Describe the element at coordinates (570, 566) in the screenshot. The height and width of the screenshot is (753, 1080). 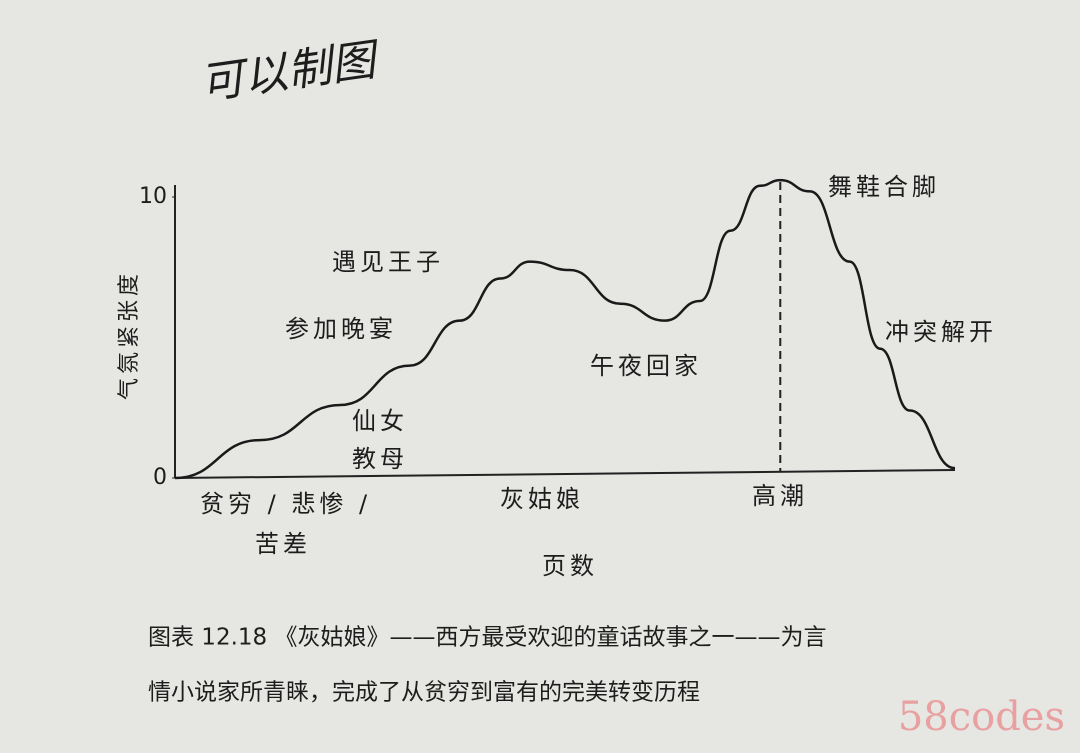
I see `x-axis-label: 页数` at that location.